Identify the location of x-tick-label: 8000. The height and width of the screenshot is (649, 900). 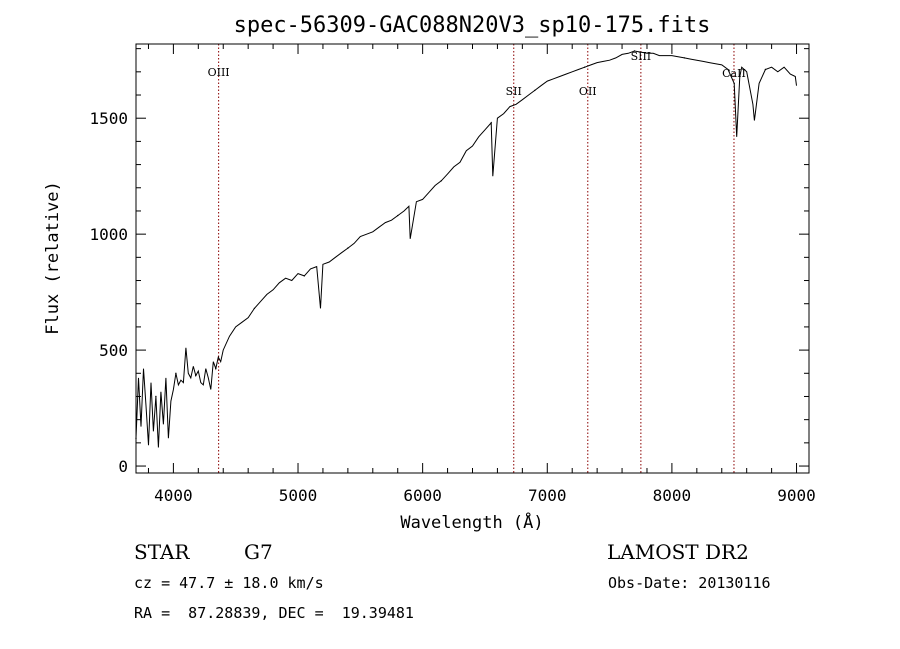
(672, 495).